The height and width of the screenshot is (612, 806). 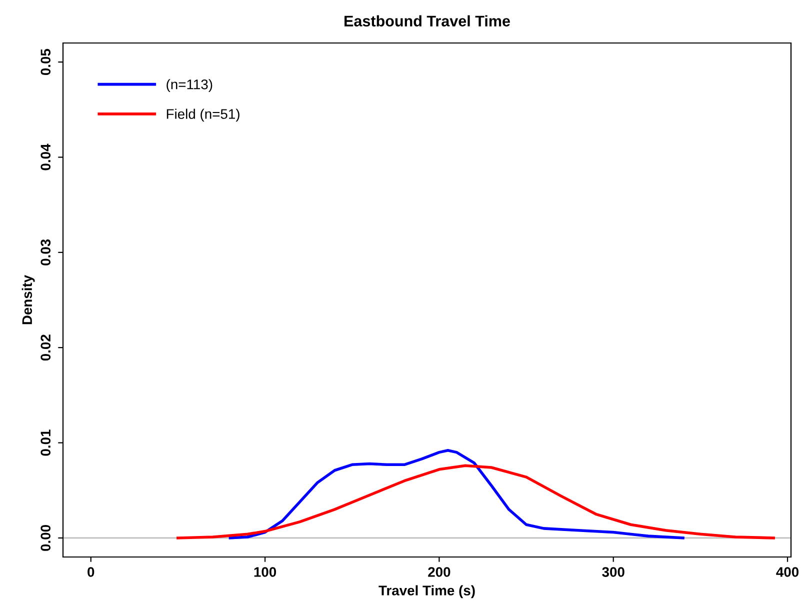 What do you see at coordinates (91, 572) in the screenshot?
I see `x-tick-label: 0` at bounding box center [91, 572].